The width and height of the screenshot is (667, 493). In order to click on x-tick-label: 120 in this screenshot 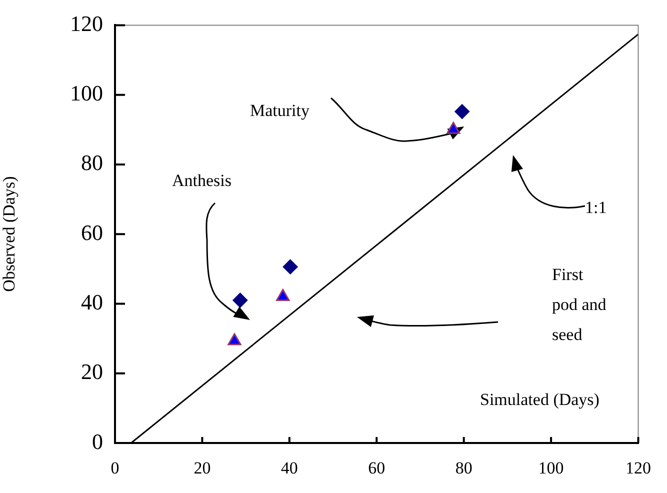, I will do `click(638, 468)`.